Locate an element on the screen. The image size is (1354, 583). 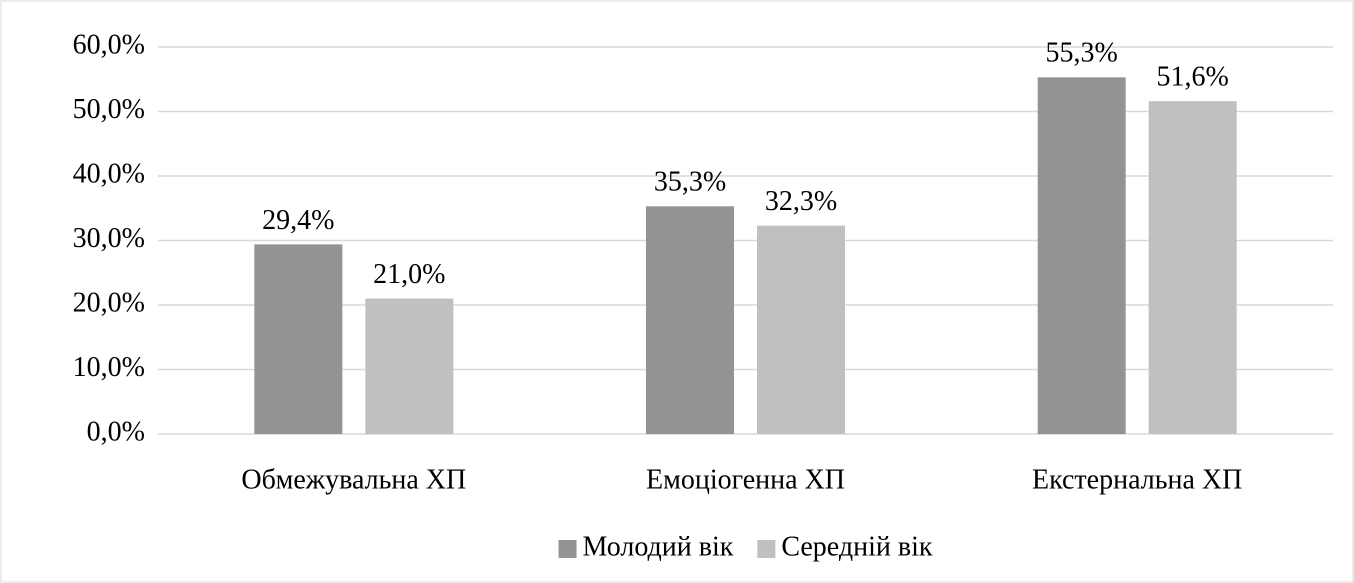
y-tick-label: 10,0% is located at coordinates (109, 367).